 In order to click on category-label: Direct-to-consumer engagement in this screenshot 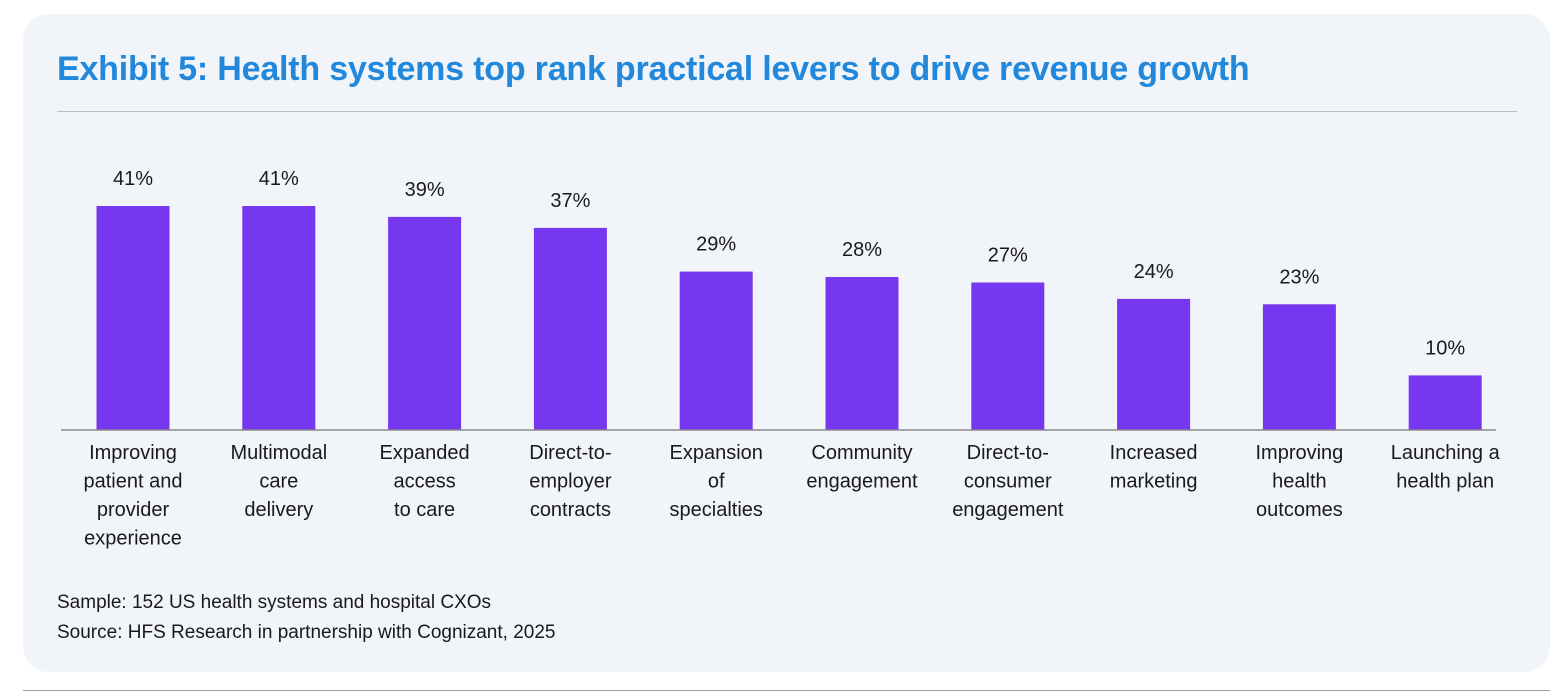, I will do `click(1008, 481)`.